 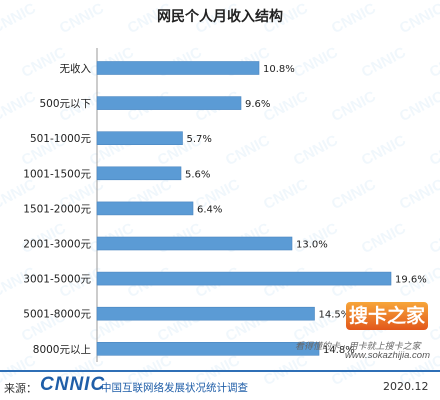 I want to click on value-label: 5.7%, so click(x=199, y=139).